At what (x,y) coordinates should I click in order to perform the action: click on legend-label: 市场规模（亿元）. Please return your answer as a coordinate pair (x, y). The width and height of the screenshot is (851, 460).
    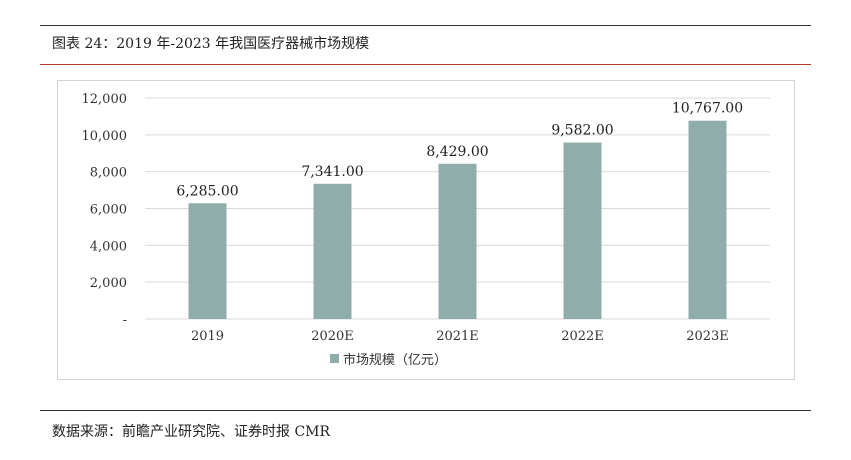
    Looking at the image, I should click on (395, 360).